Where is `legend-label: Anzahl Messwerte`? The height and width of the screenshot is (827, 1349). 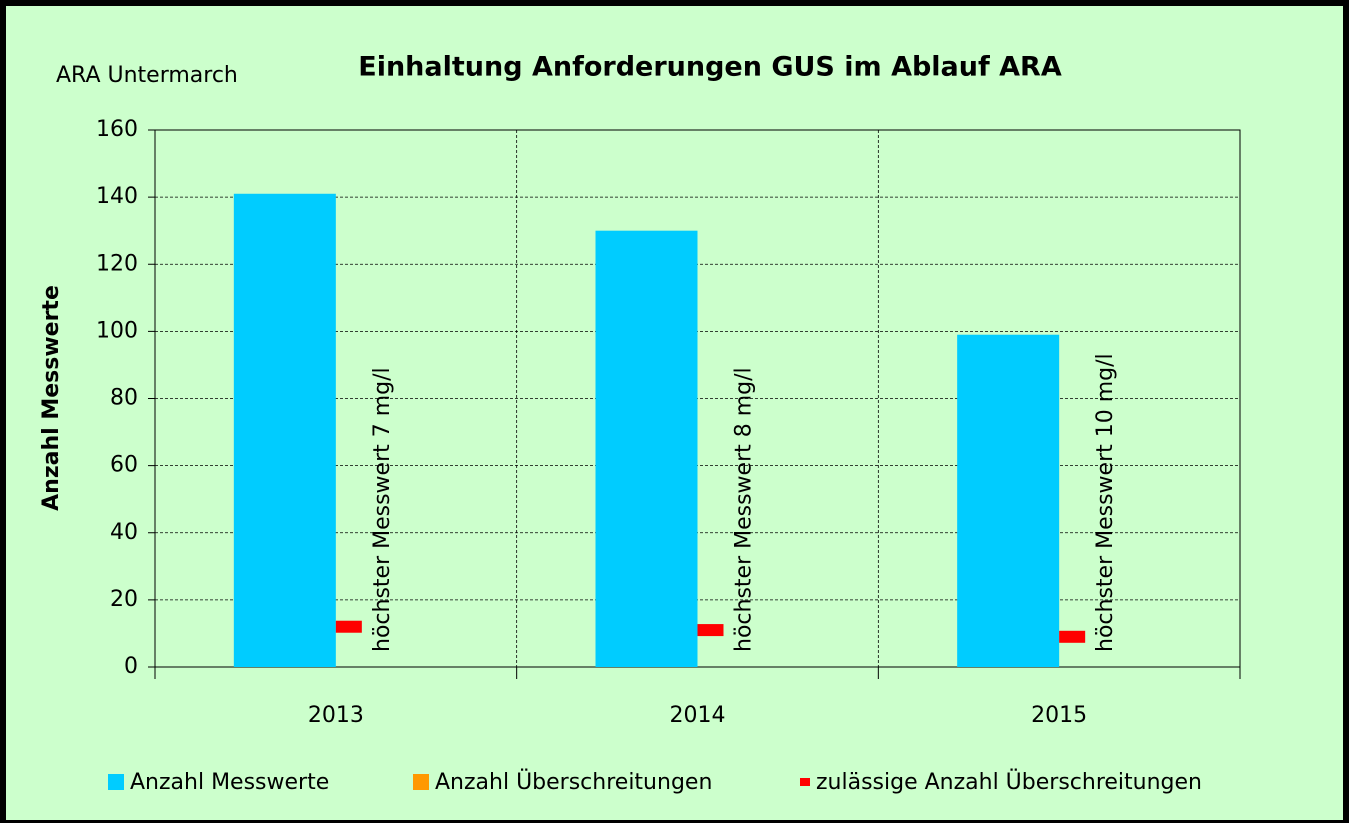 legend-label: Anzahl Messwerte is located at coordinates (229, 782).